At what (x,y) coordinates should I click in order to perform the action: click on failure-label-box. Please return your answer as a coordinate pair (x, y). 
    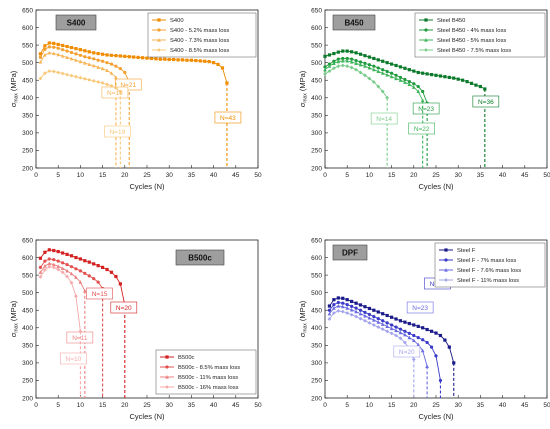
    Looking at the image, I should click on (421, 128).